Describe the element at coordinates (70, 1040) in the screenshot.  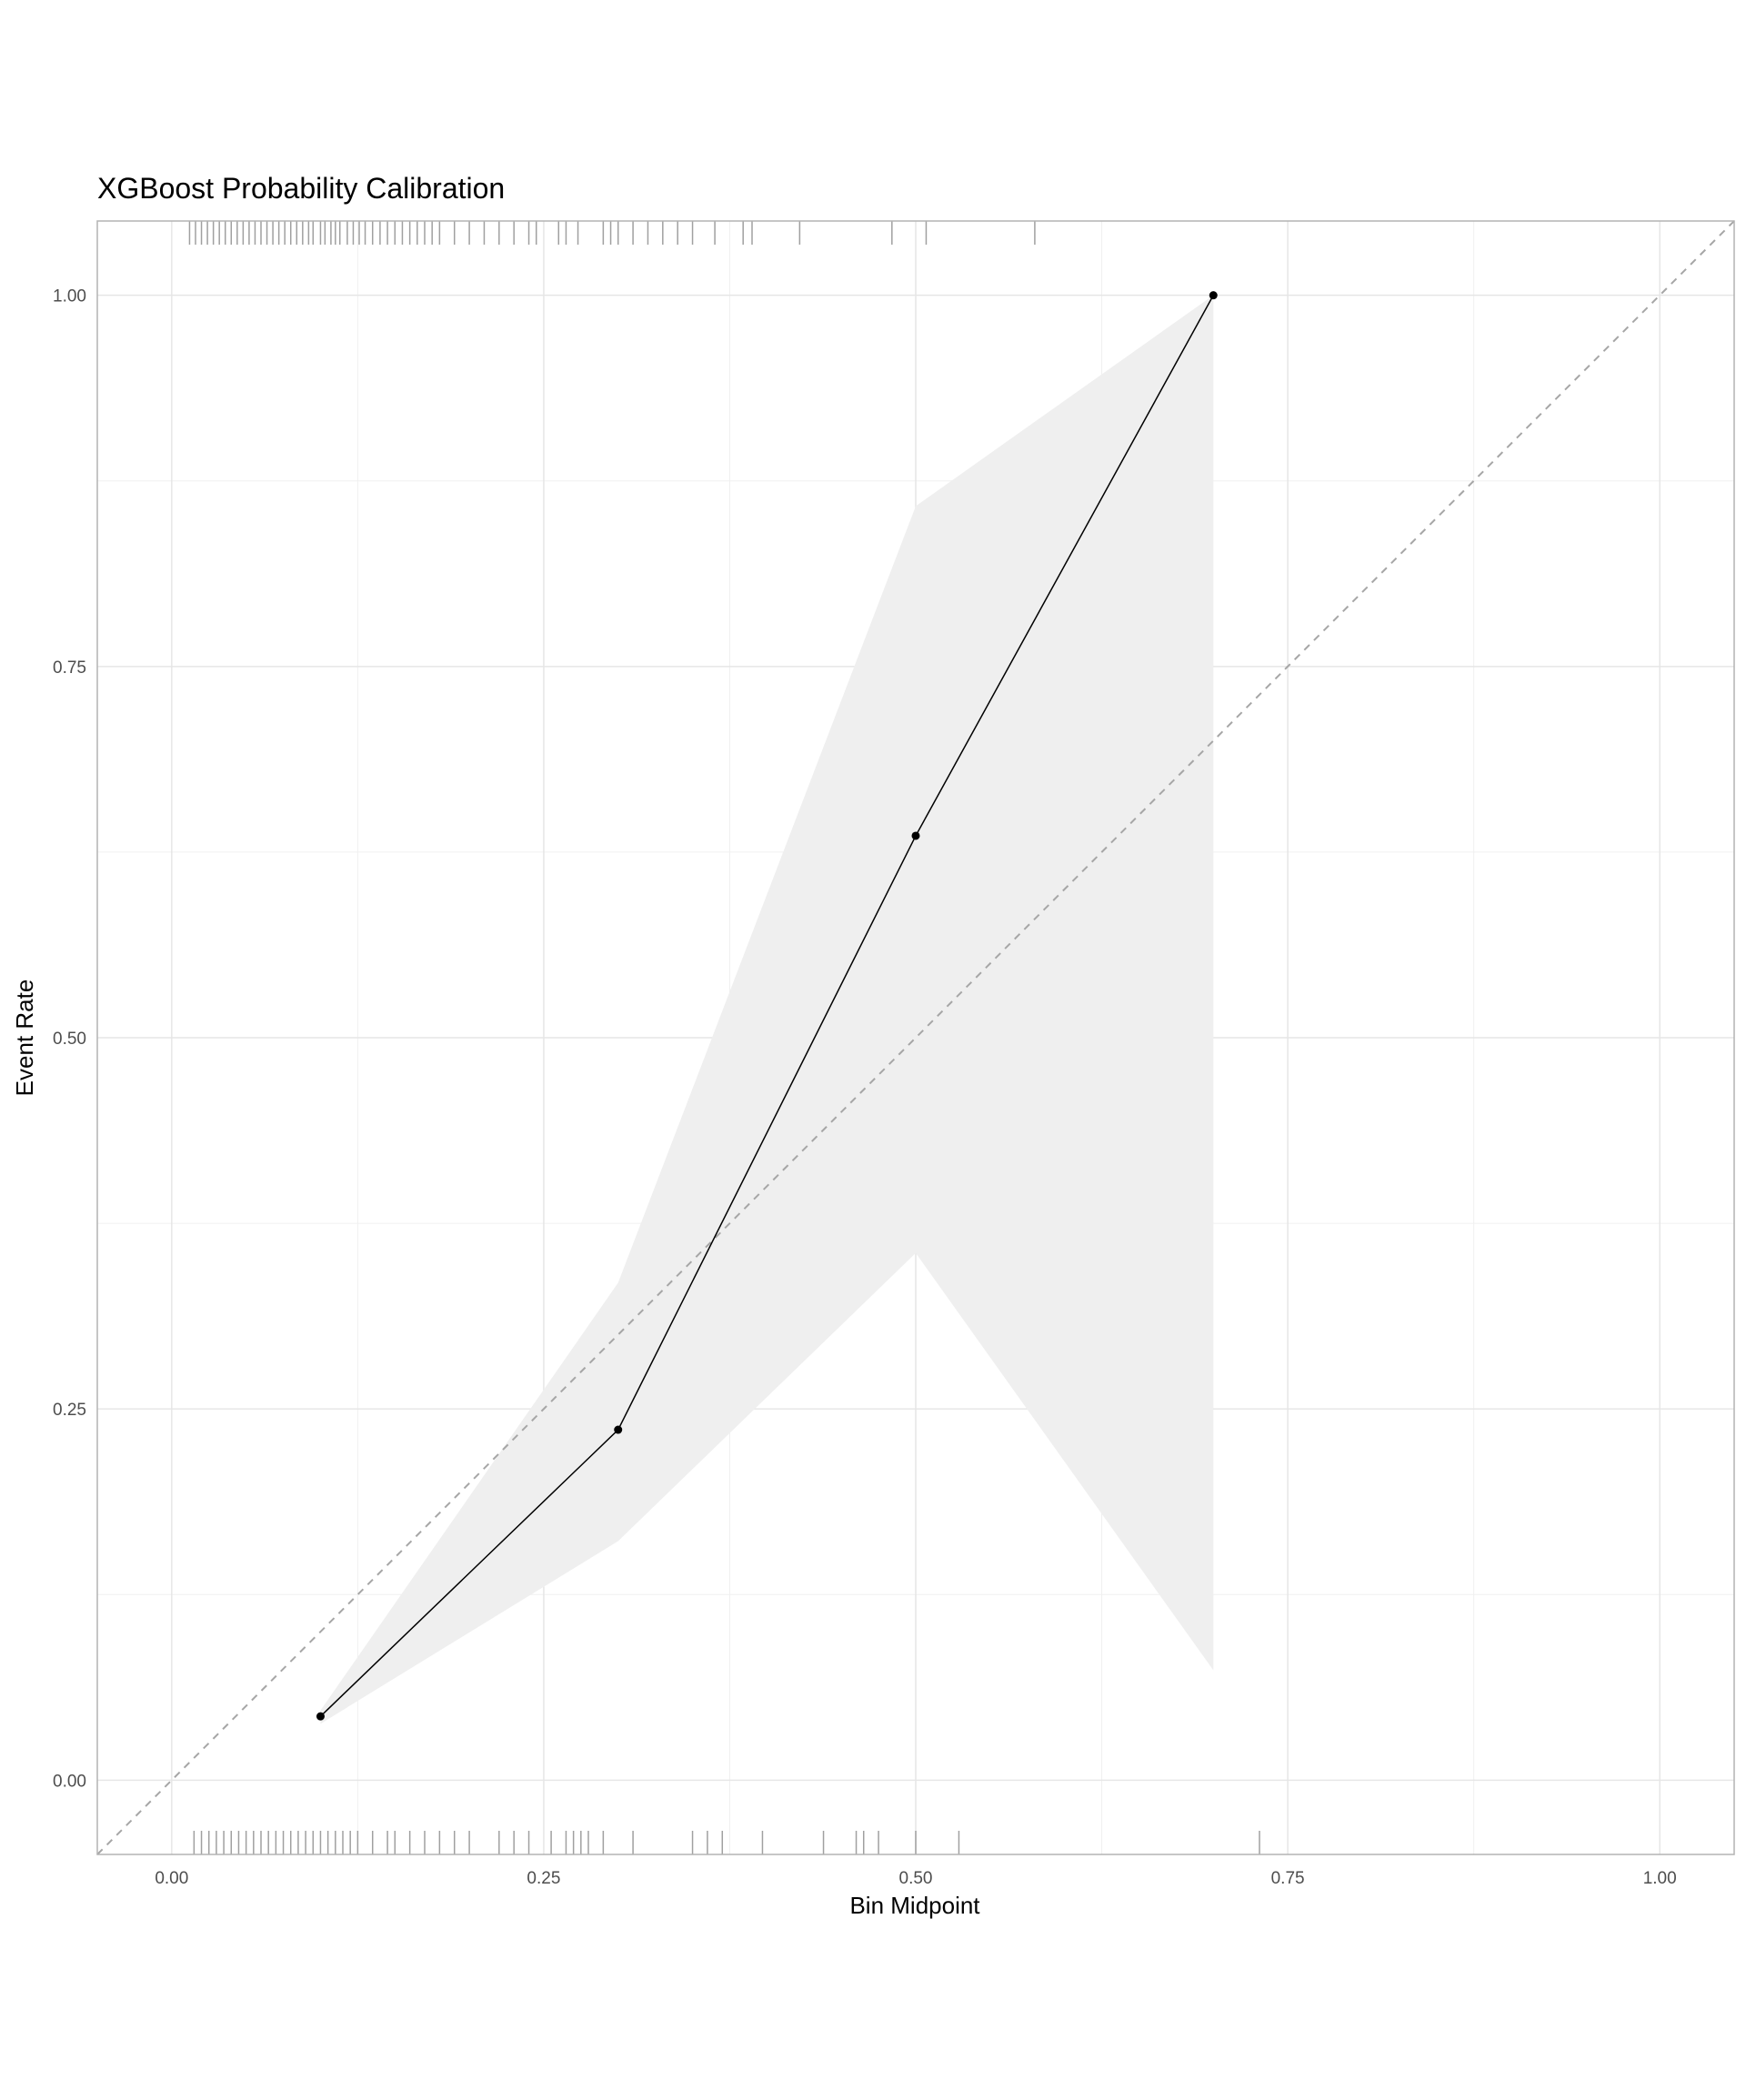
I see `y-tick-label: 0.50` at that location.